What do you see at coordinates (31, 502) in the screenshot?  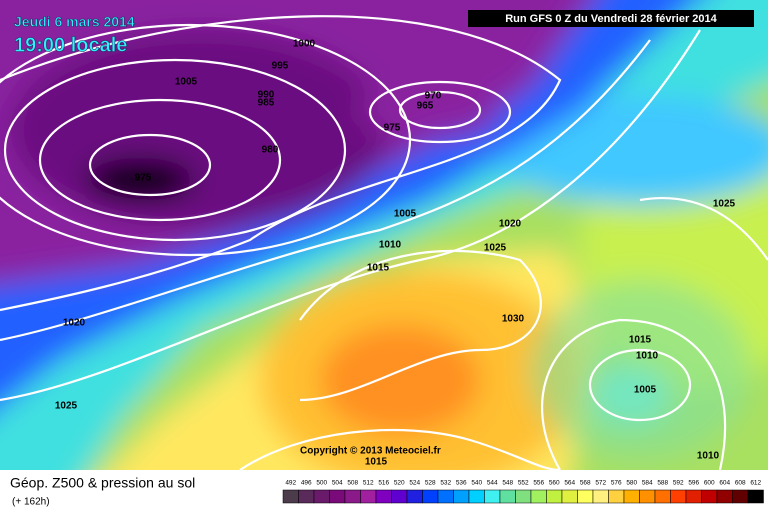 I see `lead-time: (+ 162h)` at bounding box center [31, 502].